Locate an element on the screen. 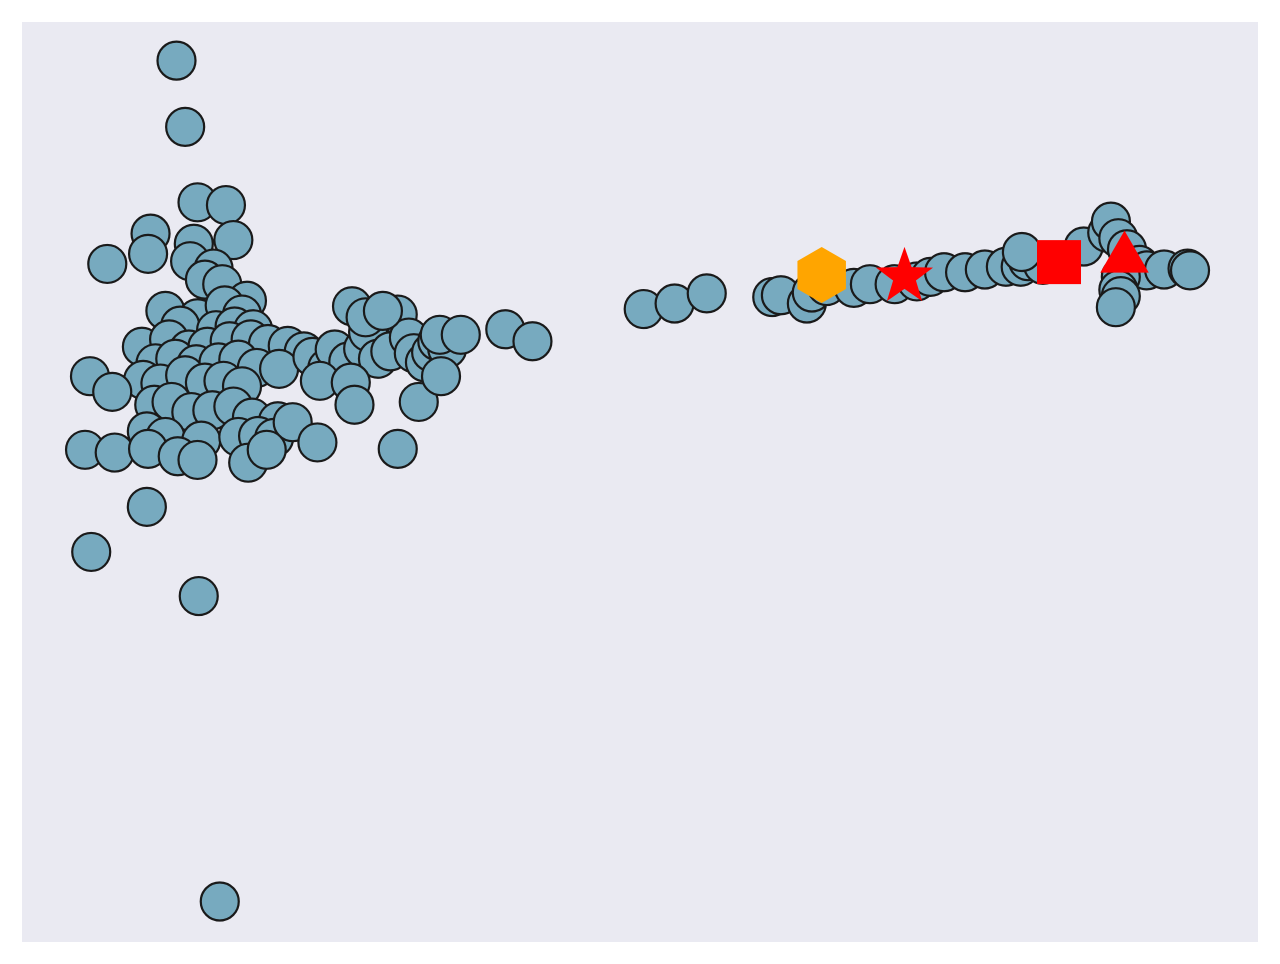 The height and width of the screenshot is (964, 1280). square-marker is located at coordinates (1059, 262).